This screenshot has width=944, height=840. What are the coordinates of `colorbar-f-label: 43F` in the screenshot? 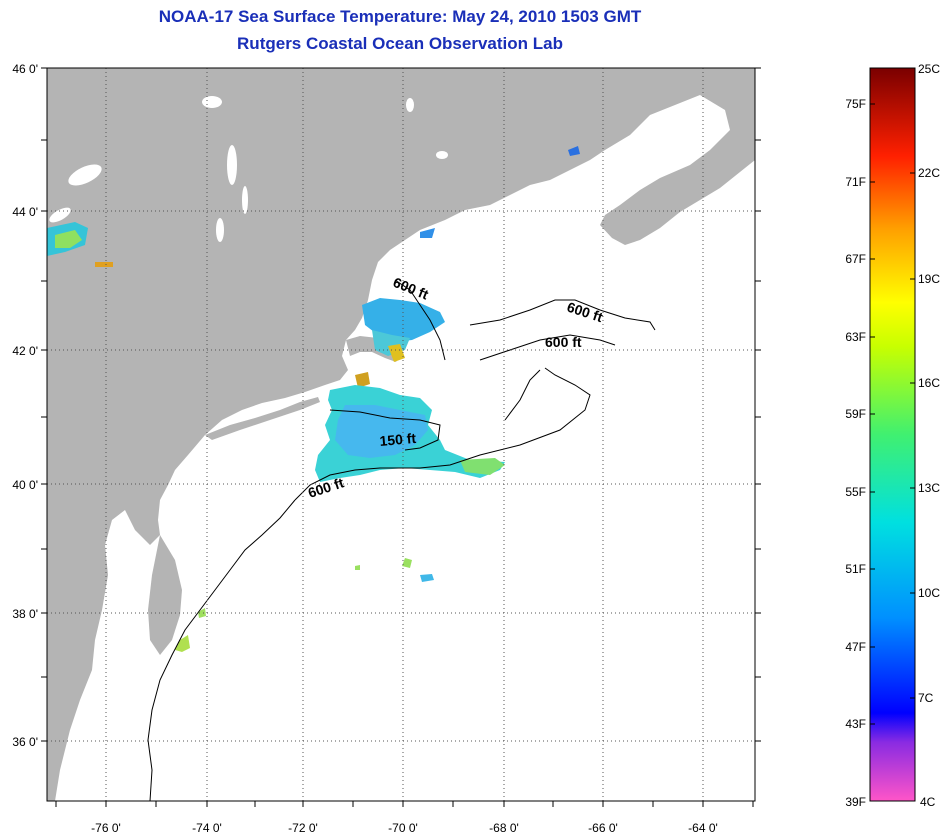 It's located at (855, 724).